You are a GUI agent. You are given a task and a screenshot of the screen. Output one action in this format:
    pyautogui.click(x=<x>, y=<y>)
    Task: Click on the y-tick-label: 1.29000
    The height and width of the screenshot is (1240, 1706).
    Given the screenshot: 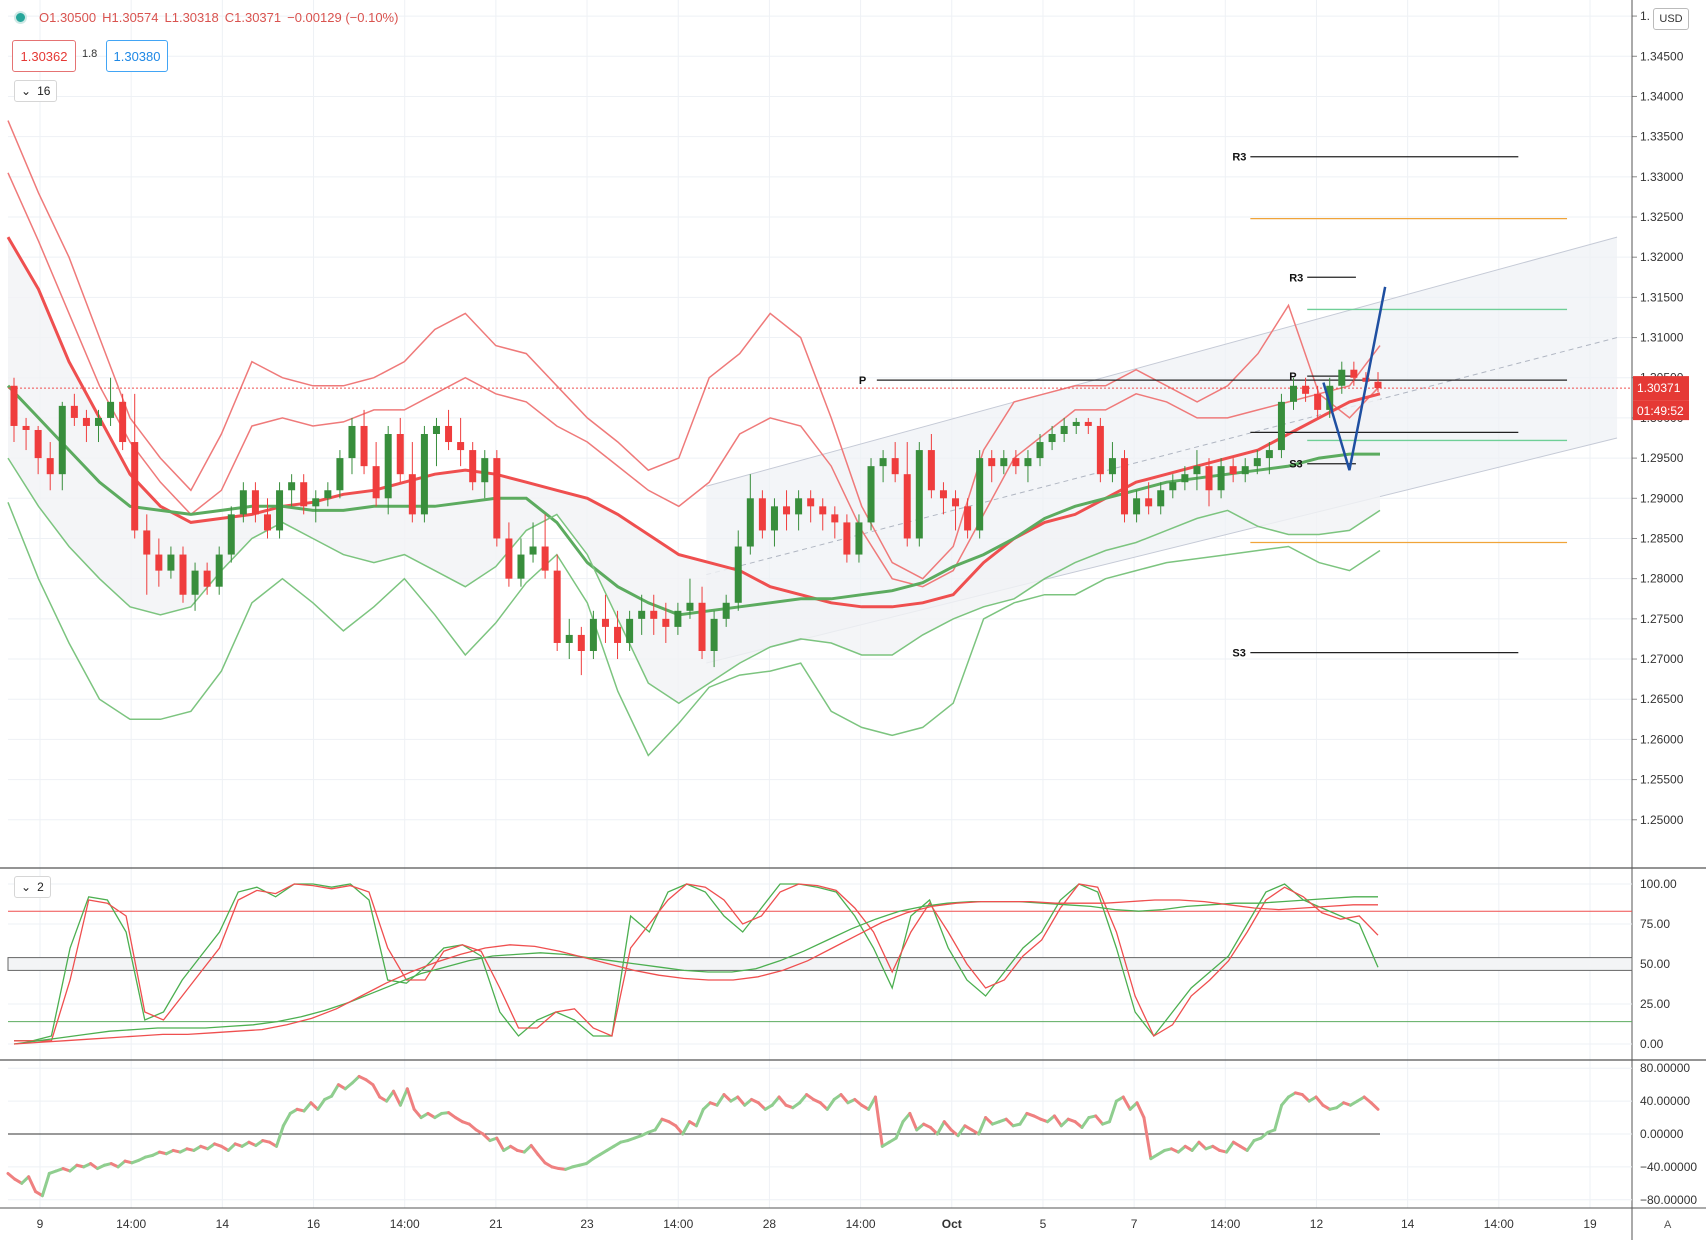 What is the action you would take?
    pyautogui.click(x=1662, y=498)
    